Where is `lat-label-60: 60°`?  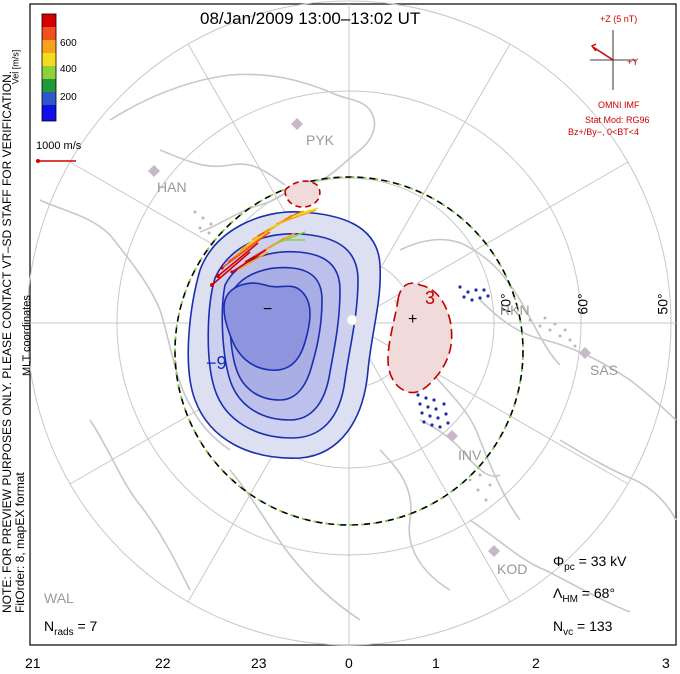 lat-label-60: 60° is located at coordinates (582, 304).